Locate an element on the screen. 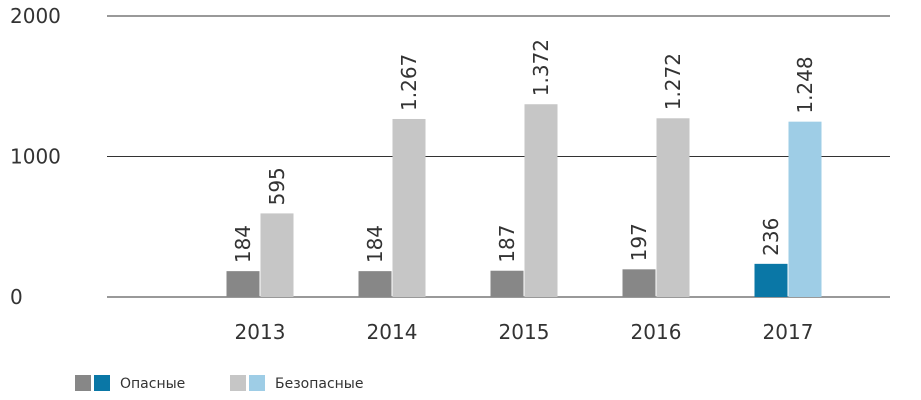  value-label: 187 is located at coordinates (507, 244).